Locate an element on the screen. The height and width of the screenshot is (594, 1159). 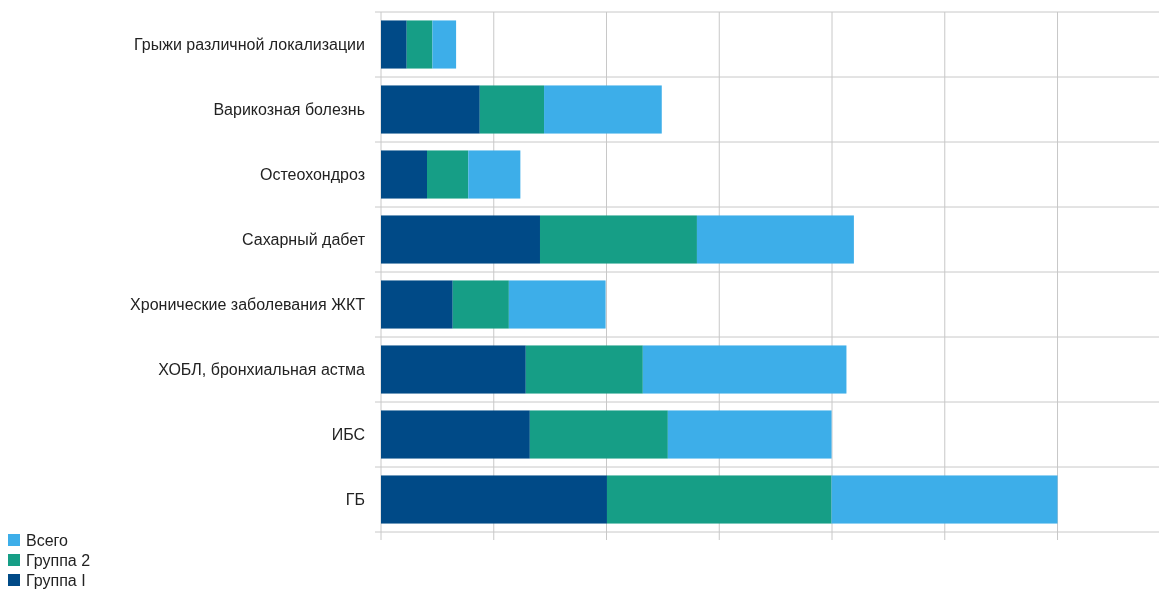
y-tick-label: Сахарный дабет is located at coordinates (304, 239).